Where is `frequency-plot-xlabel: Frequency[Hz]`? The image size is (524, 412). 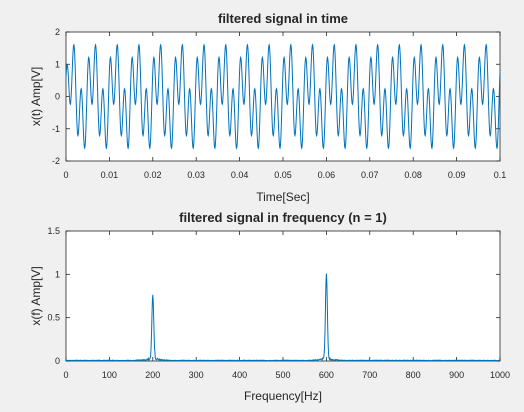
frequency-plot-xlabel: Frequency[Hz] is located at coordinates (283, 396).